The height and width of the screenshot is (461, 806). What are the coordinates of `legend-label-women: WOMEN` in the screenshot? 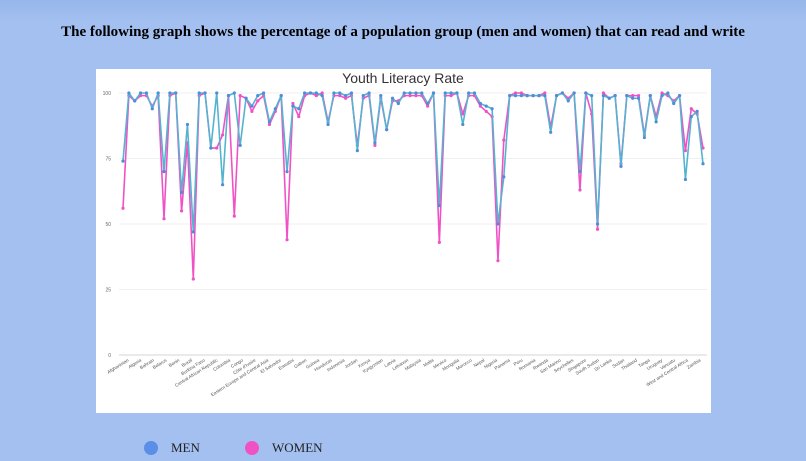 It's located at (297, 447).